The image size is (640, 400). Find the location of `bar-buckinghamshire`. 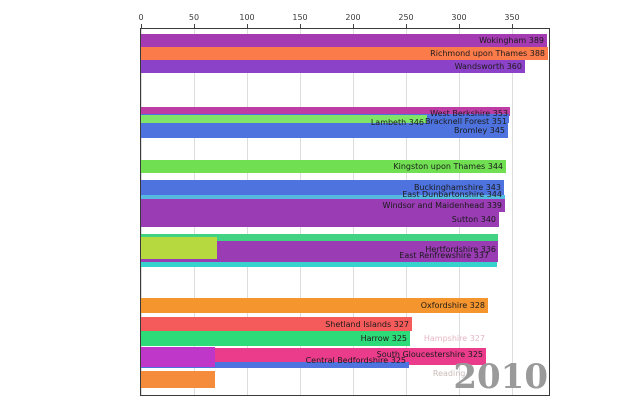

bar-buckinghamshire is located at coordinates (322, 188).